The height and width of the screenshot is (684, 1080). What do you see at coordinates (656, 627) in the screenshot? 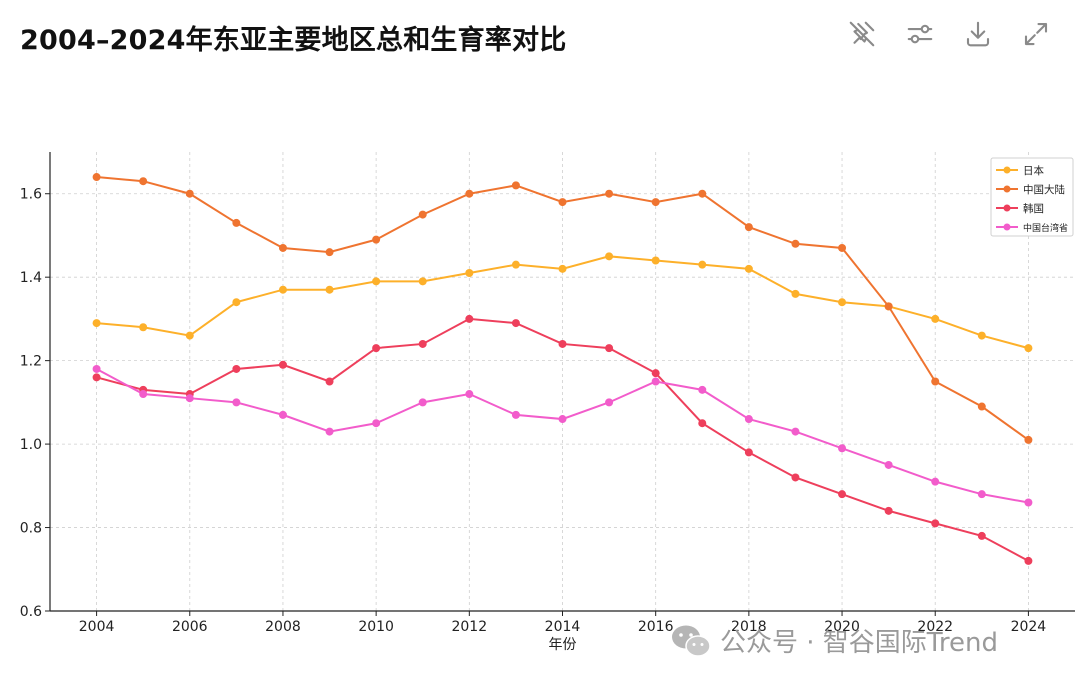
I see `x-tick-label: 2016` at bounding box center [656, 627].